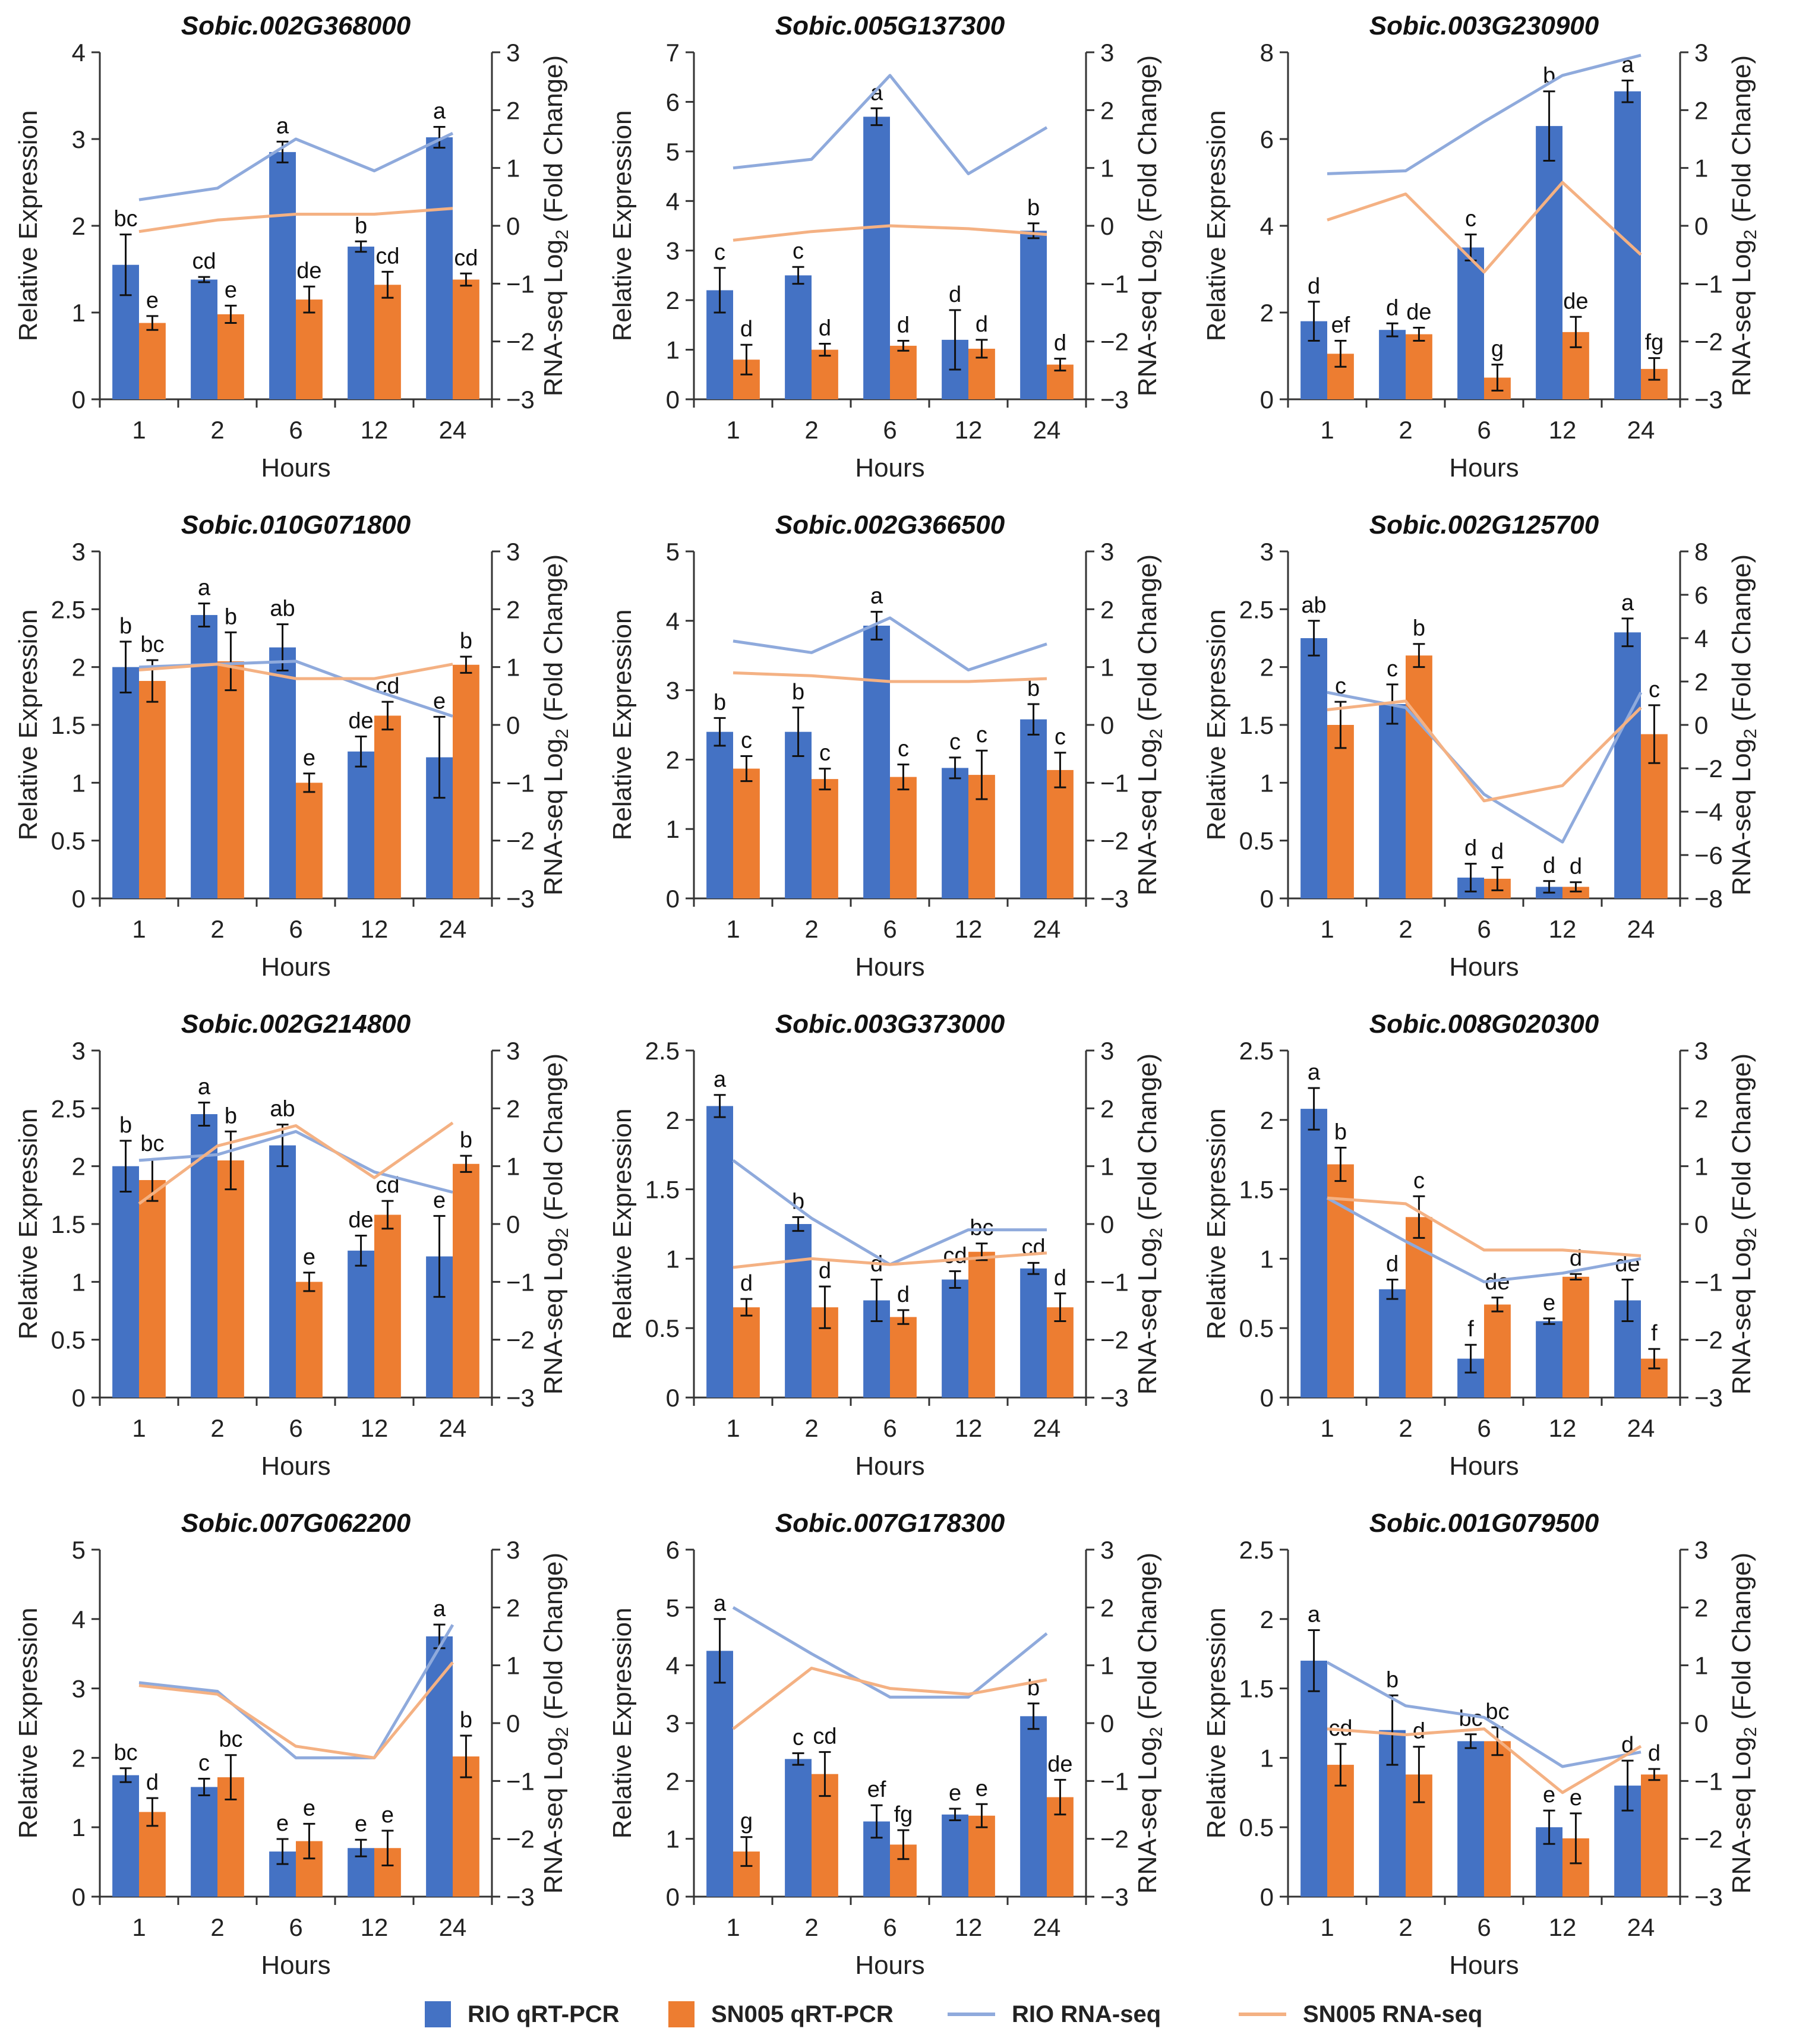 The image size is (1793, 2044). Describe the element at coordinates (296, 25) in the screenshot. I see `chart-title: Sobic.002G368000` at that location.